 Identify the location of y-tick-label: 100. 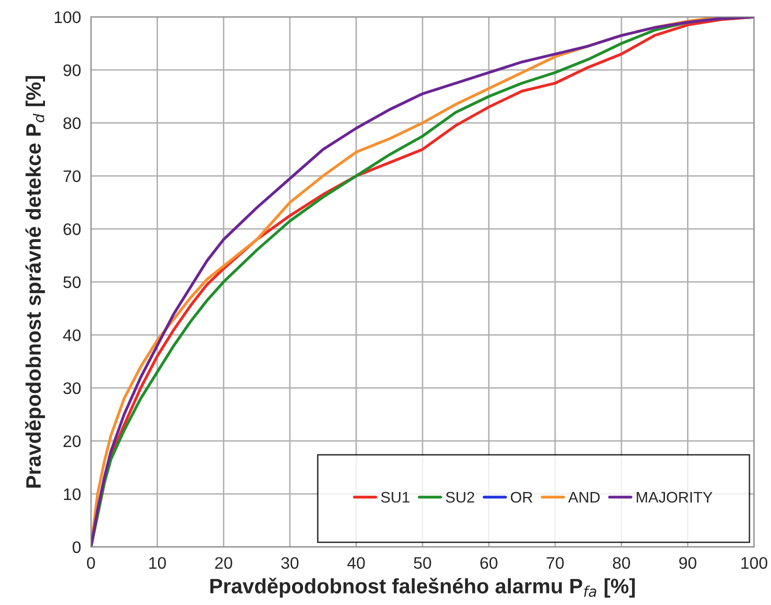
(67, 17).